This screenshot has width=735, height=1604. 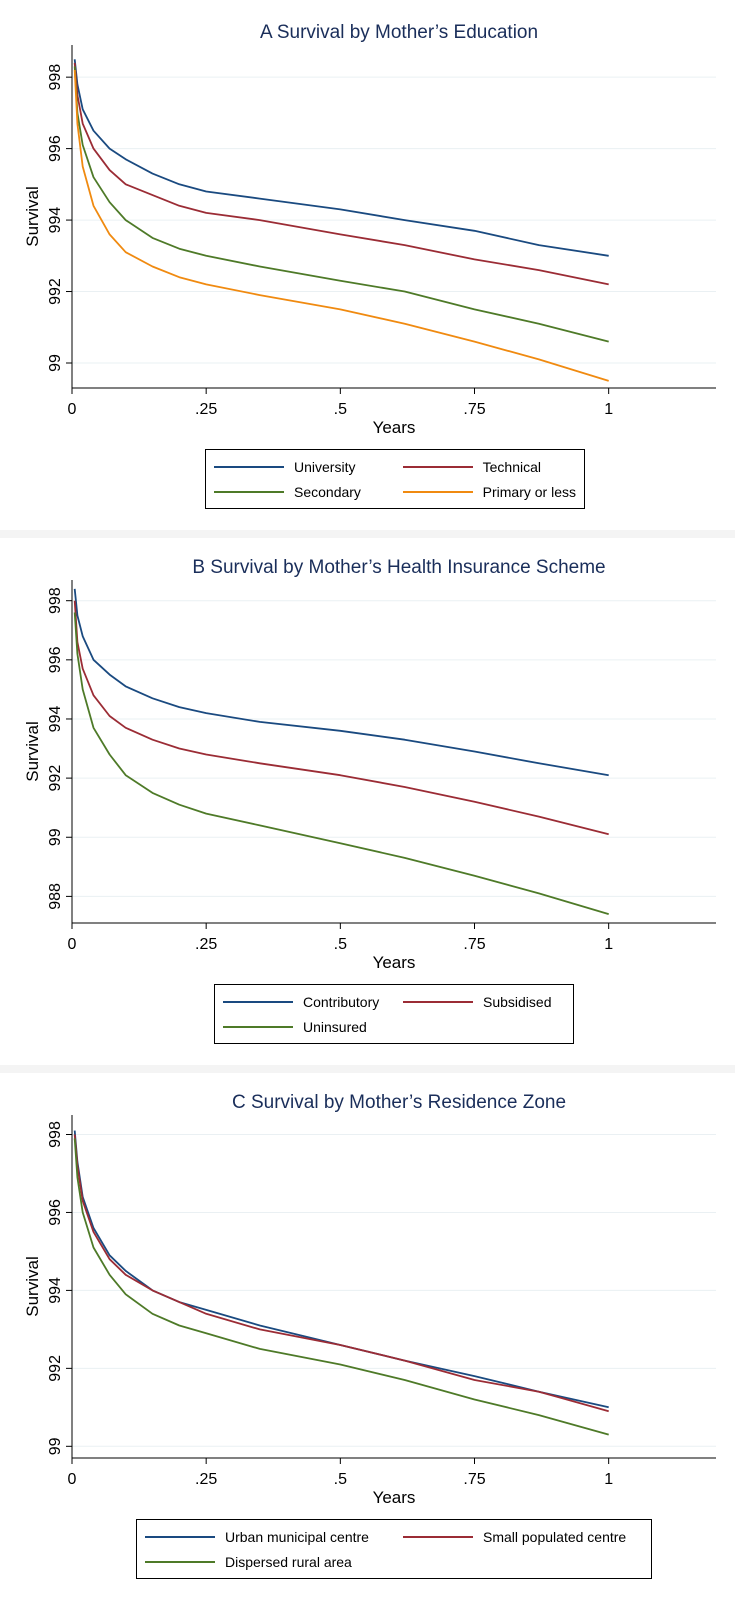 I want to click on legend-item-dispersed-rural-area: Dispersed rural area, so click(x=265, y=1561).